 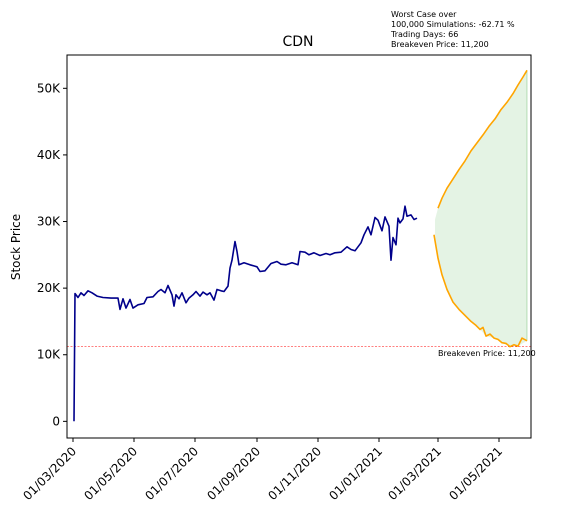 I want to click on info-line-trading-days: Trading Days: 66, so click(x=425, y=34).